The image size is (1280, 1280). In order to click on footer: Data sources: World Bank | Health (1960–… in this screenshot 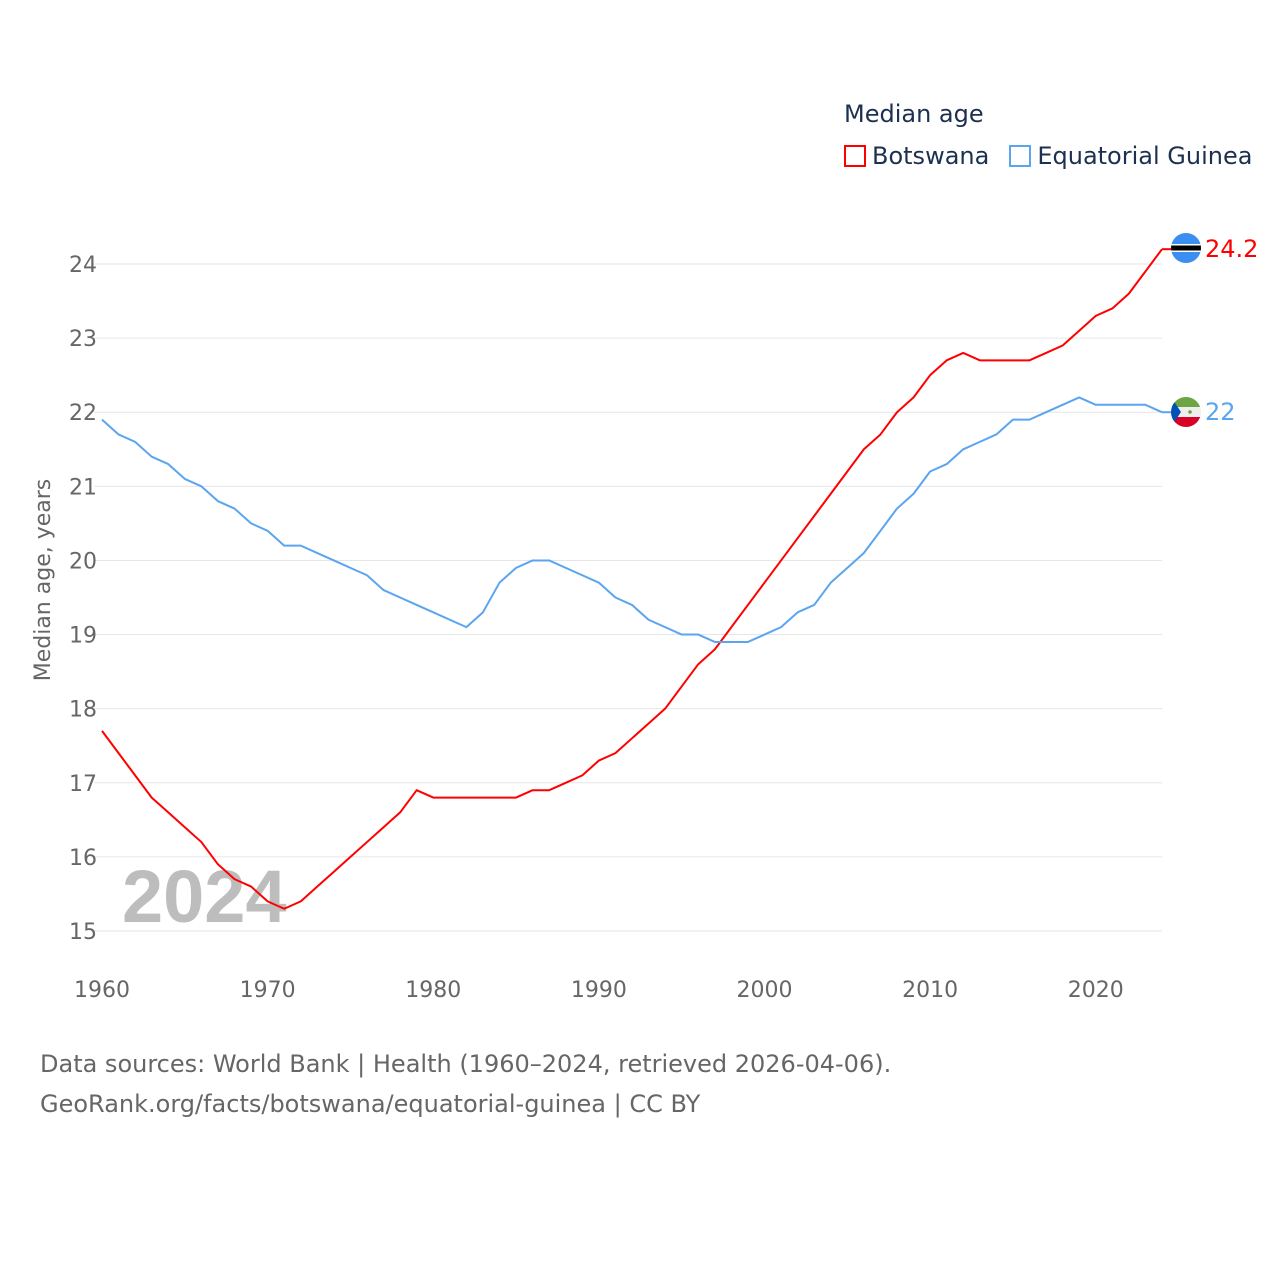, I will do `click(465, 1084)`.